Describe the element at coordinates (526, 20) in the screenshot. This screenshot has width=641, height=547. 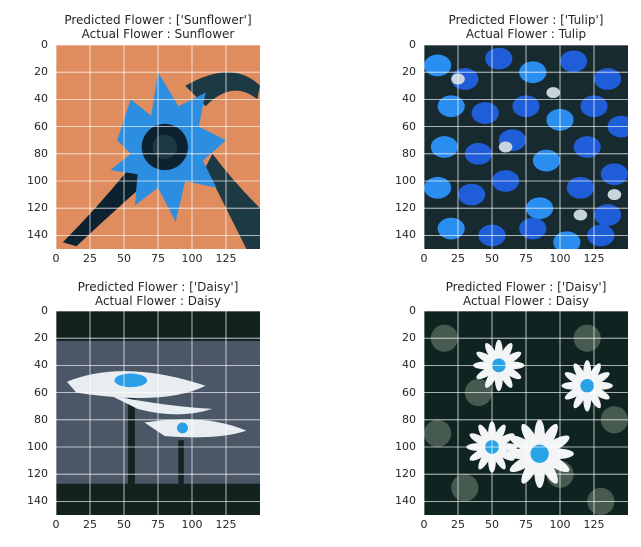
I see `title-predicted: Predicted Flower : ['Tulip']` at that location.